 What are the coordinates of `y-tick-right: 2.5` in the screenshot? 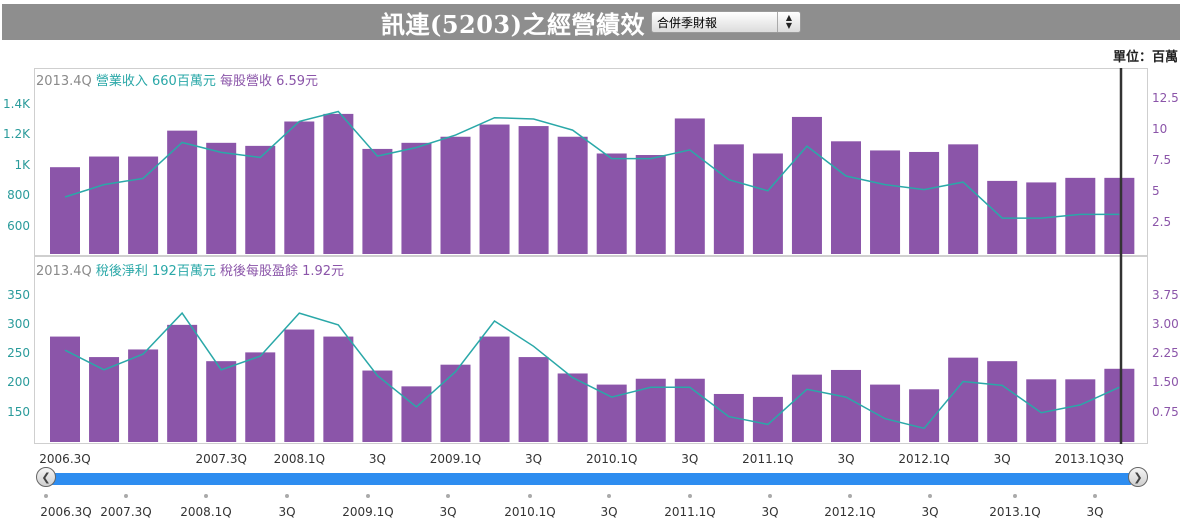 It's located at (1162, 222).